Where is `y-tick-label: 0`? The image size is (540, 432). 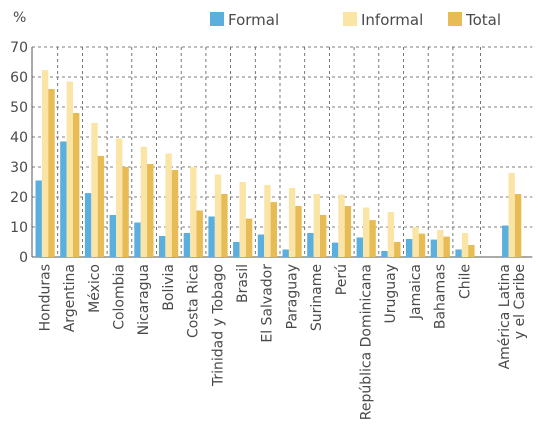 y-tick-label: 0 is located at coordinates (23, 258).